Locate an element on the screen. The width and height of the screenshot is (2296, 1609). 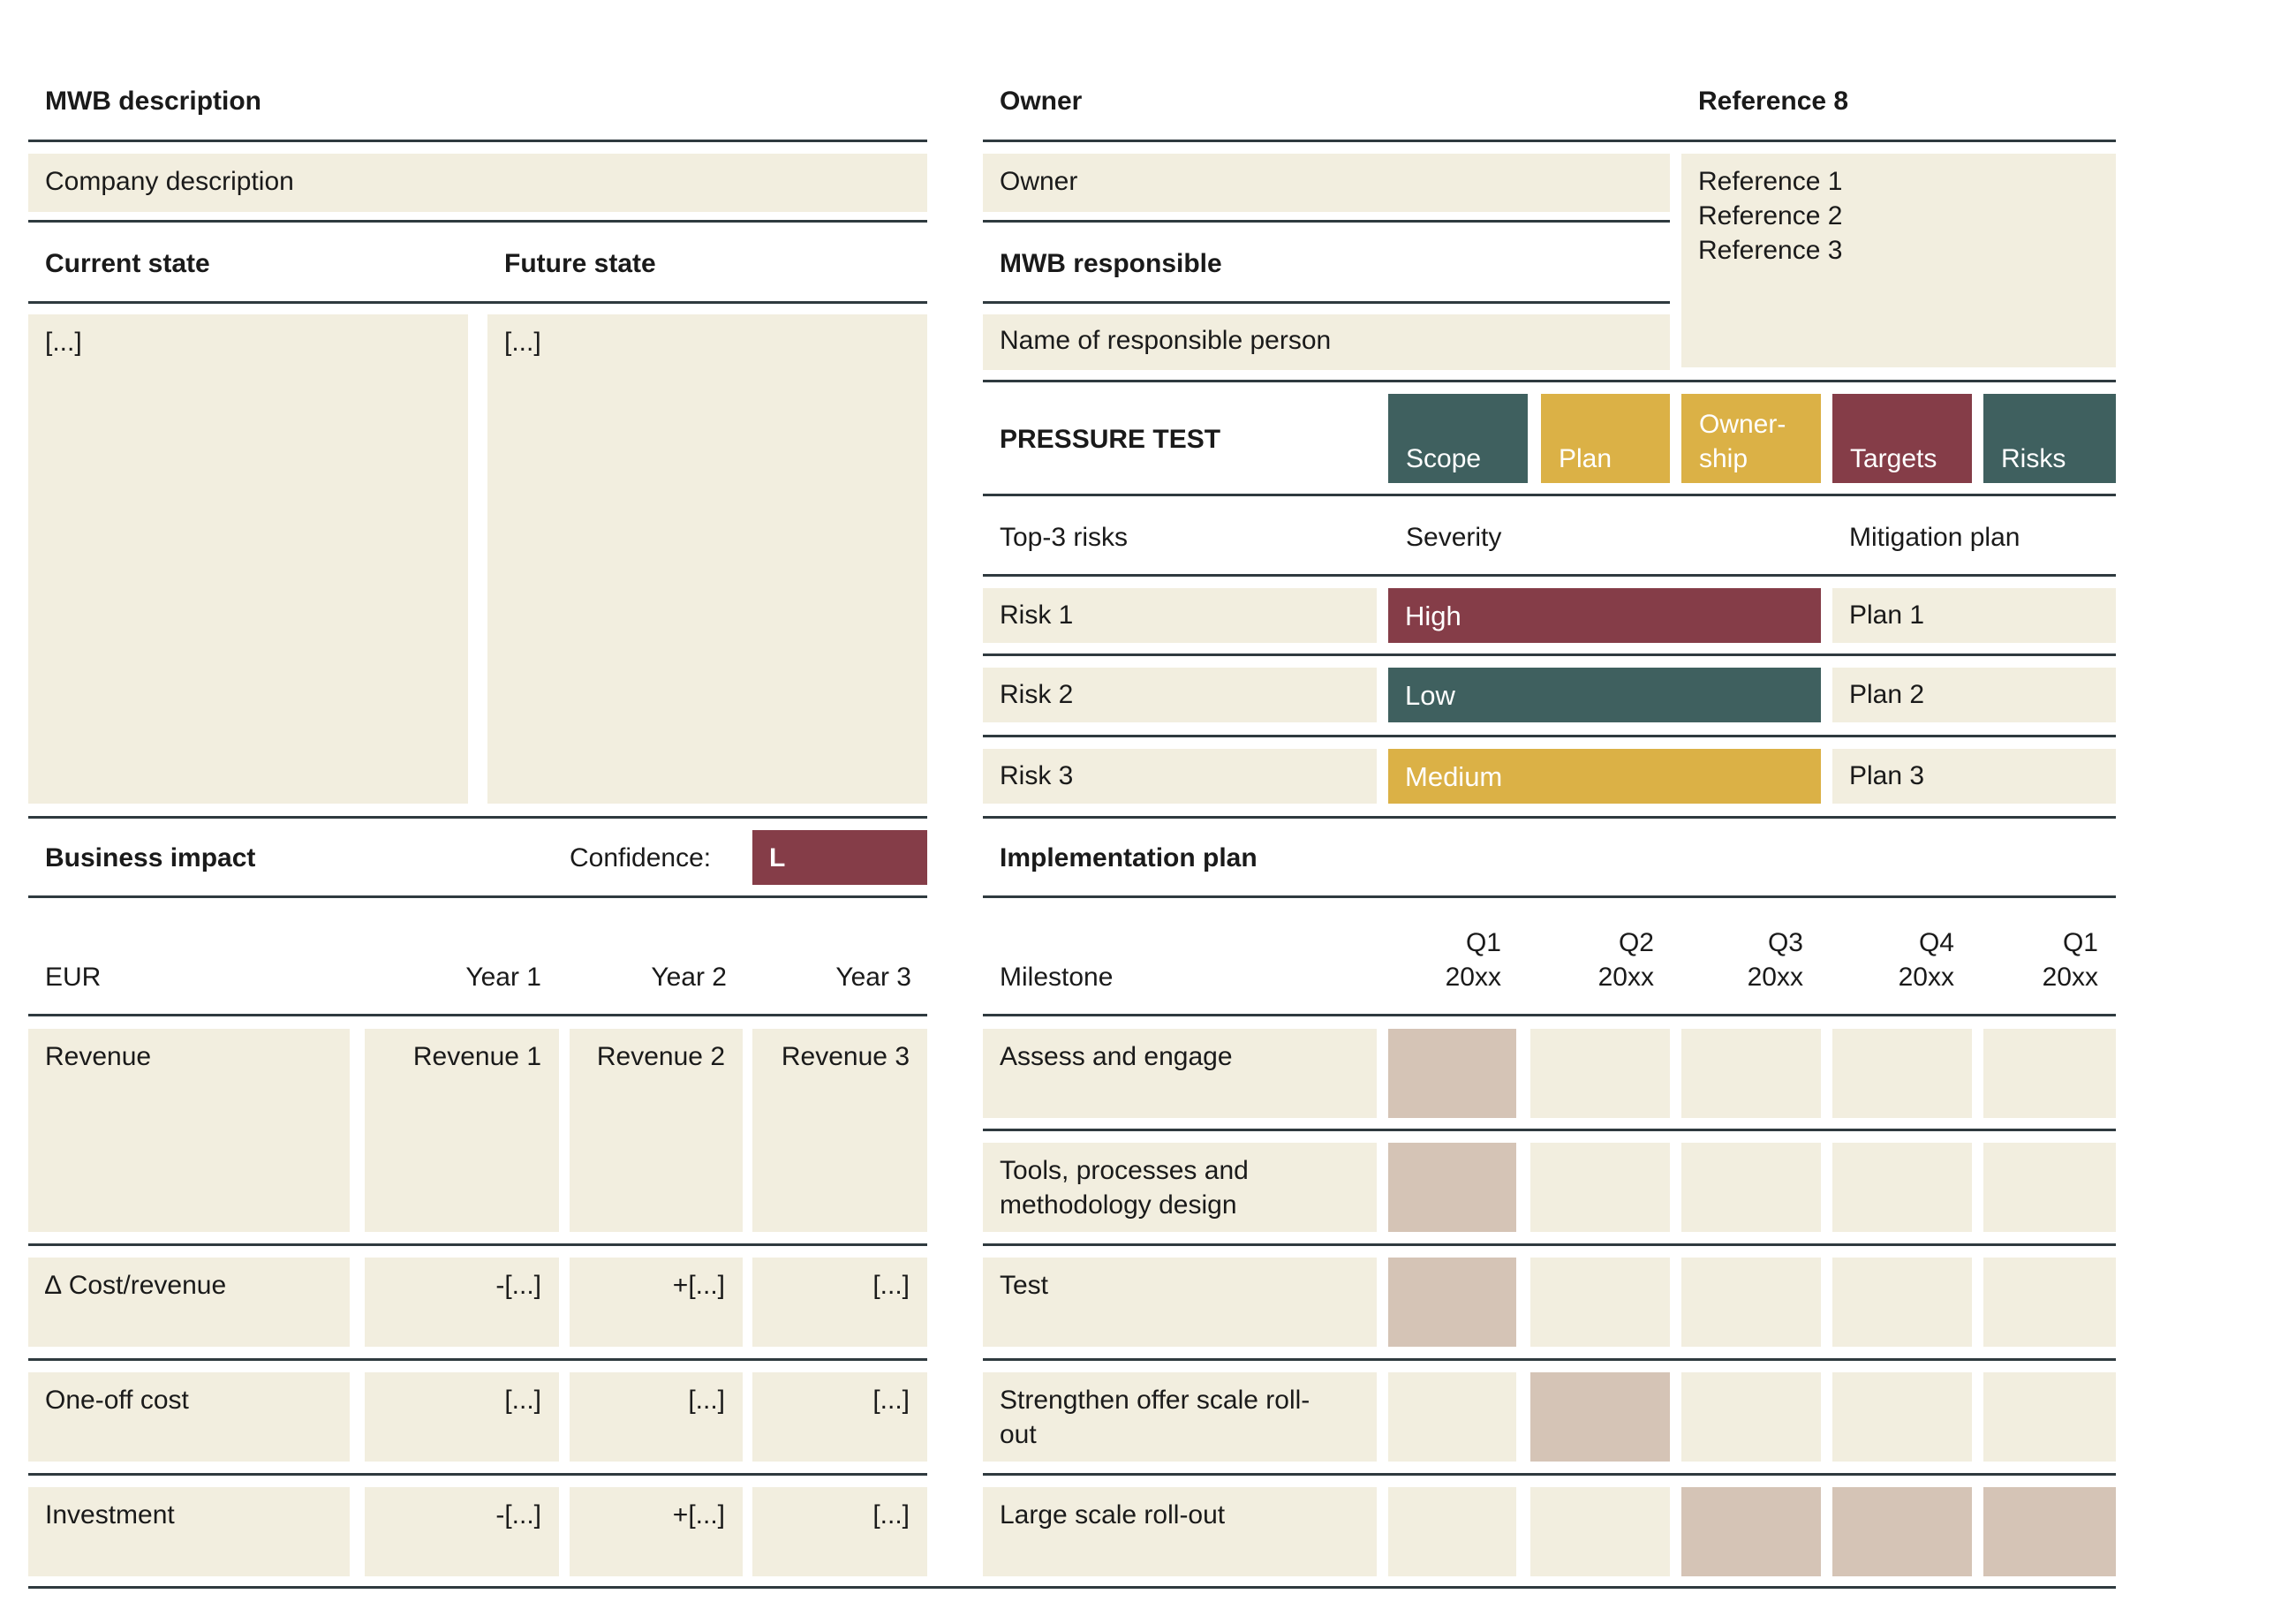
company-description-field: Company description is located at coordinates (478, 183).